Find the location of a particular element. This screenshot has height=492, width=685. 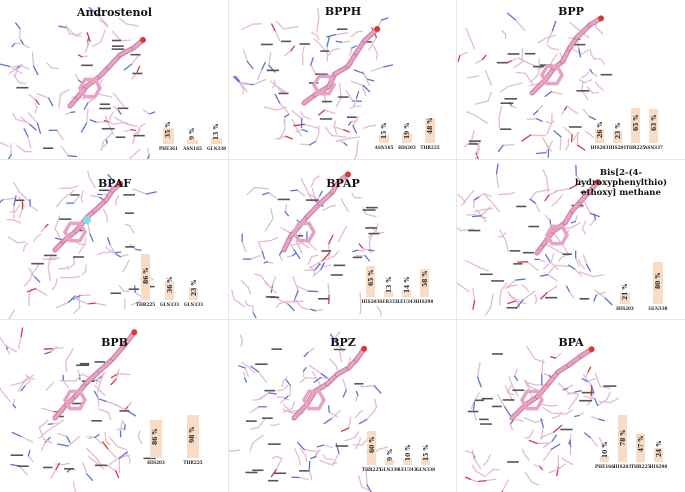

bar-gln339 is located at coordinates (389, 462).